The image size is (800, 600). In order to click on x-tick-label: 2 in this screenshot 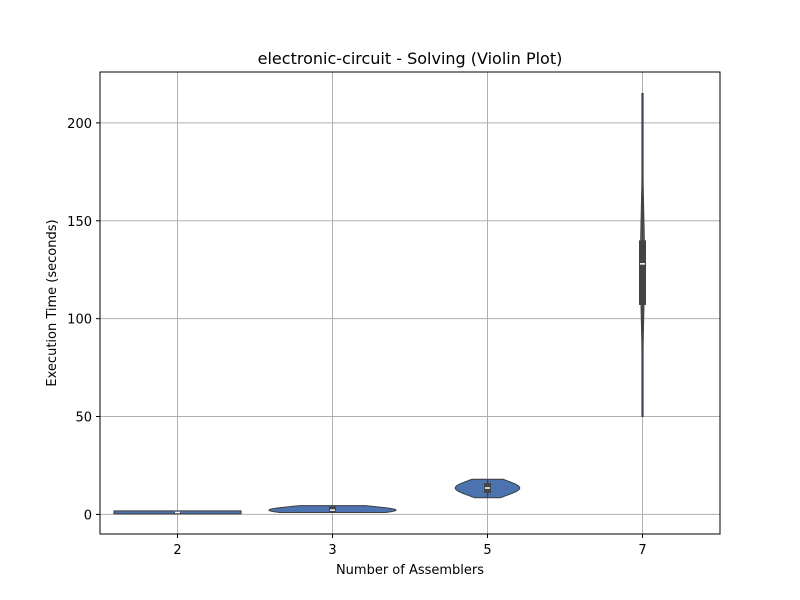, I will do `click(177, 550)`.